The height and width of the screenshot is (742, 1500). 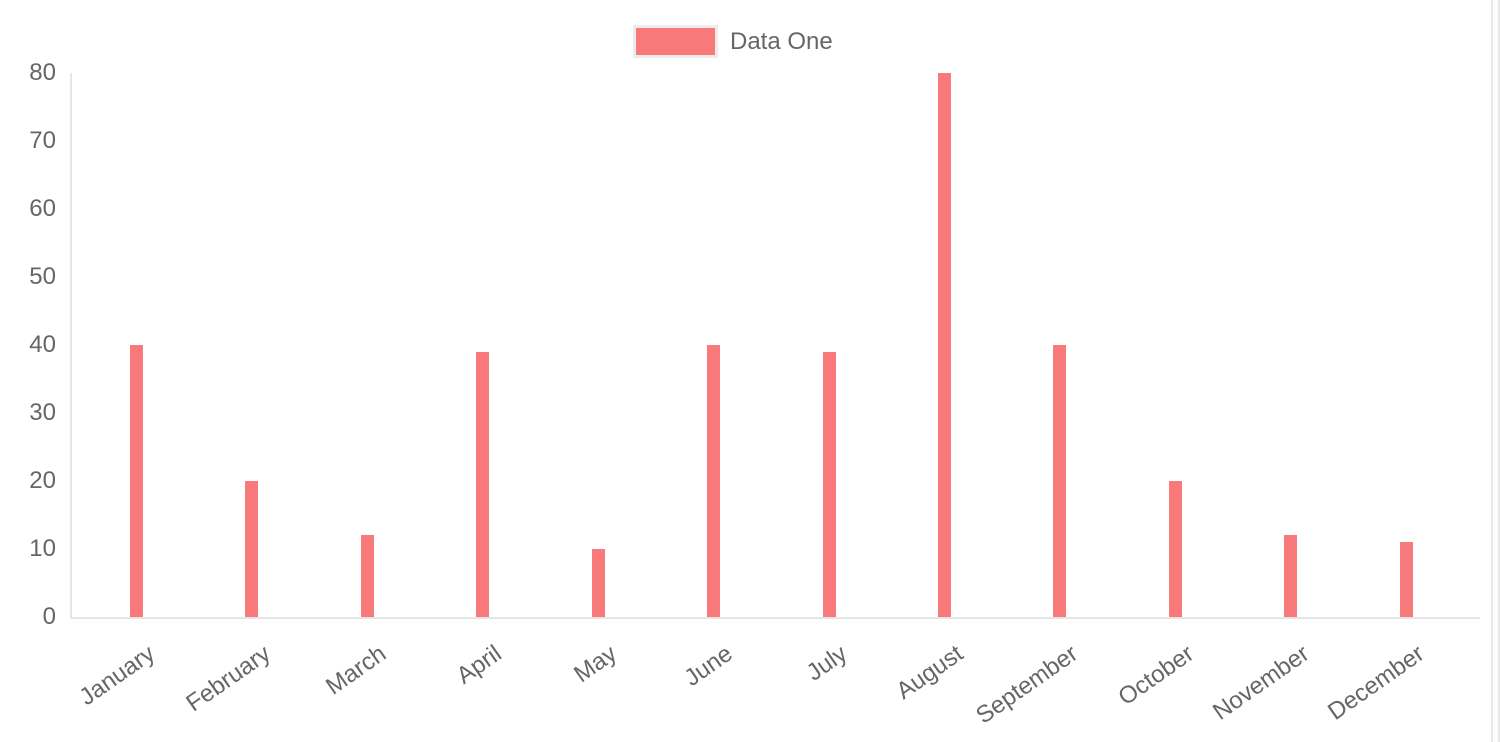 What do you see at coordinates (355, 670) in the screenshot?
I see `x-axis-tick-label: March` at bounding box center [355, 670].